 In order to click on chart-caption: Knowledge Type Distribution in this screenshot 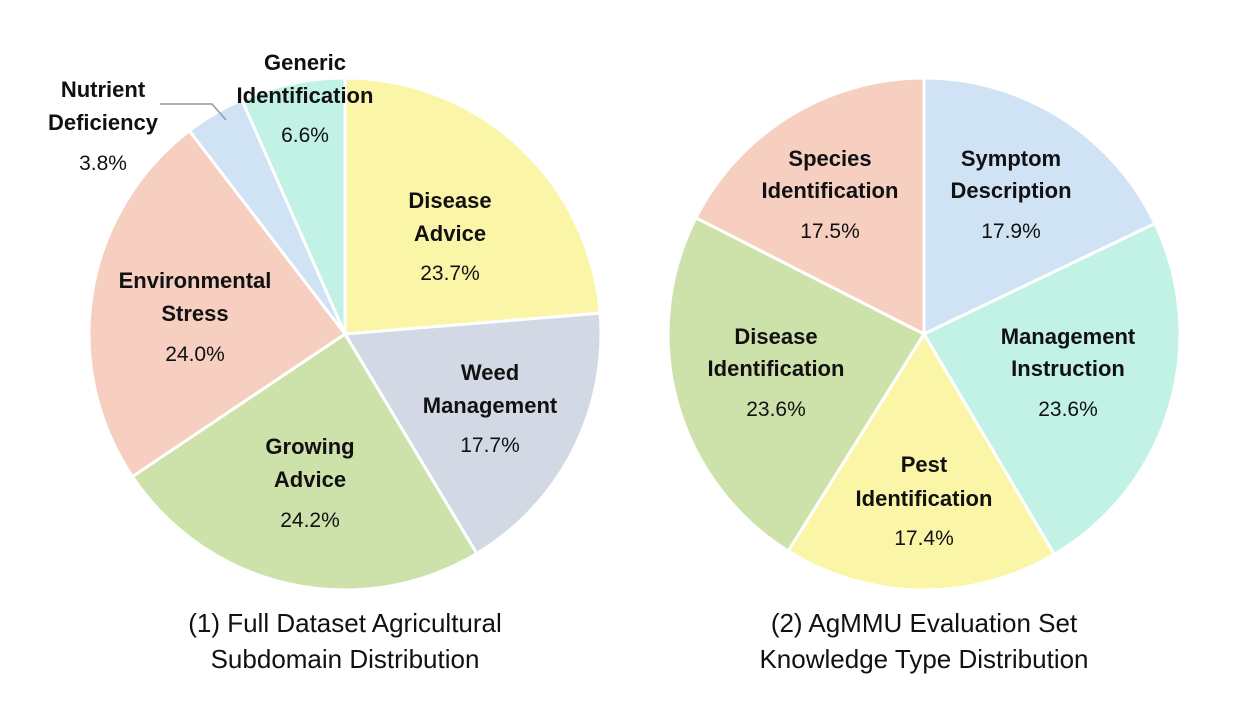, I will do `click(923, 659)`.